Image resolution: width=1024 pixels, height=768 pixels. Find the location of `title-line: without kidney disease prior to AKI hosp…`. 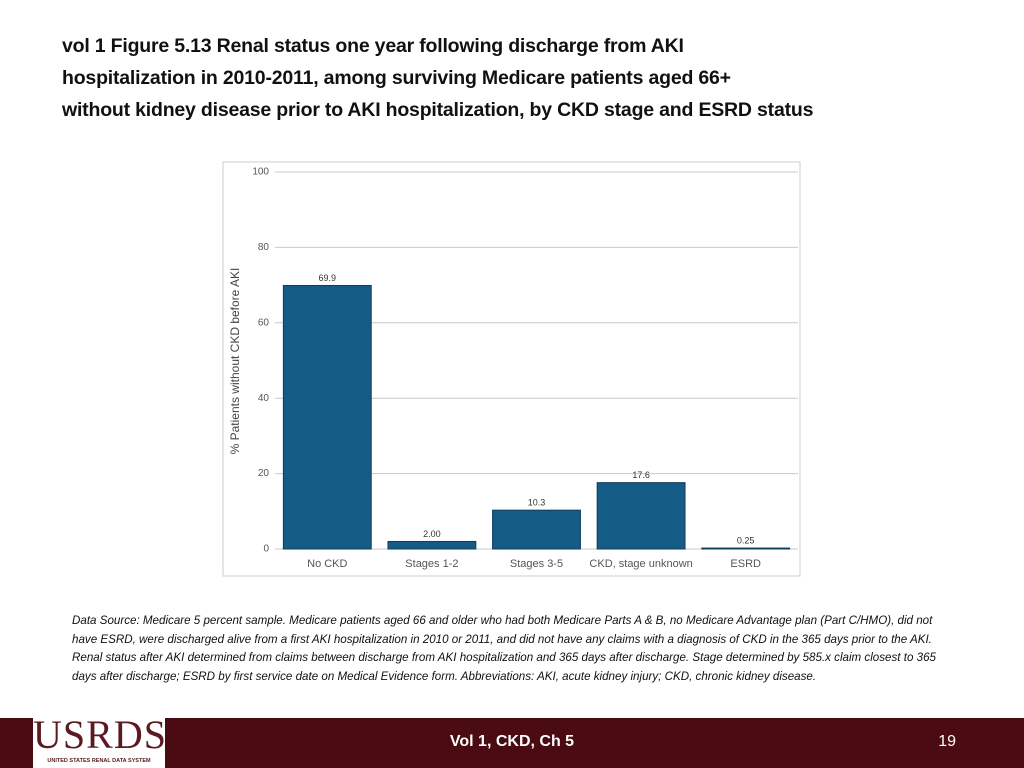

title-line: without kidney disease prior to AKI hosp… is located at coordinates (438, 110).